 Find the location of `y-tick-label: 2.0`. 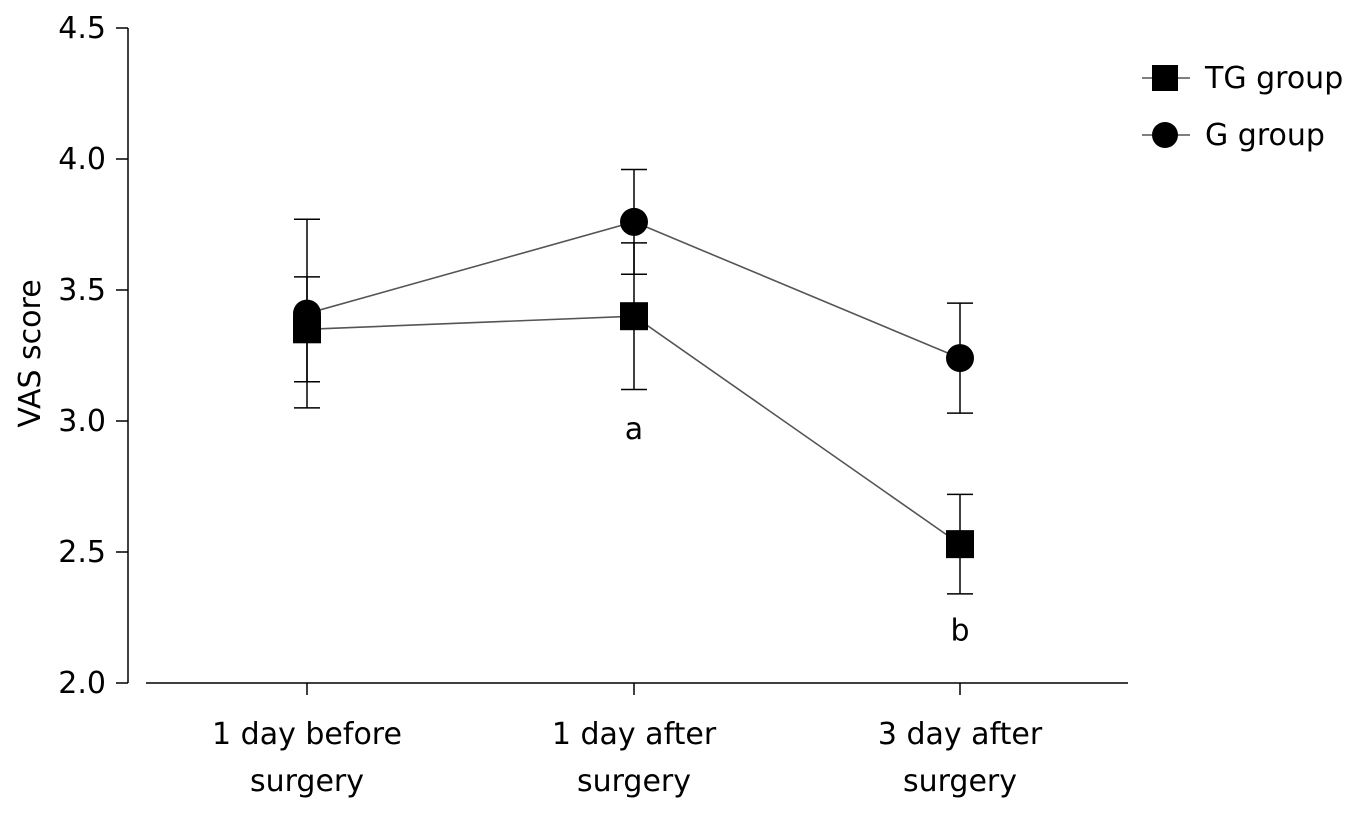

y-tick-label: 2.0 is located at coordinates (82, 683).